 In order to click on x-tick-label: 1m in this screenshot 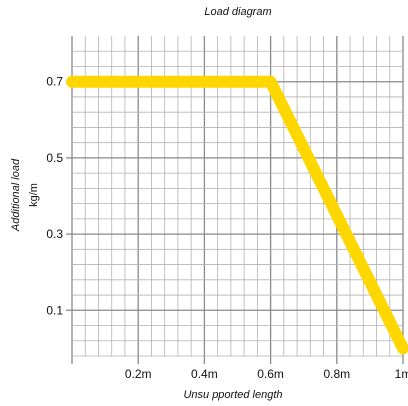, I will do `click(401, 374)`.